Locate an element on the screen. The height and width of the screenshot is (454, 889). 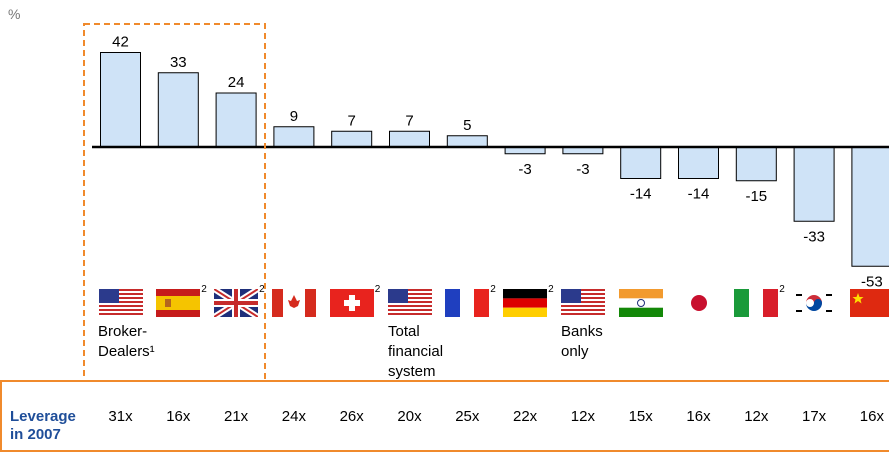
leverage-value-1: 16x is located at coordinates (178, 416).